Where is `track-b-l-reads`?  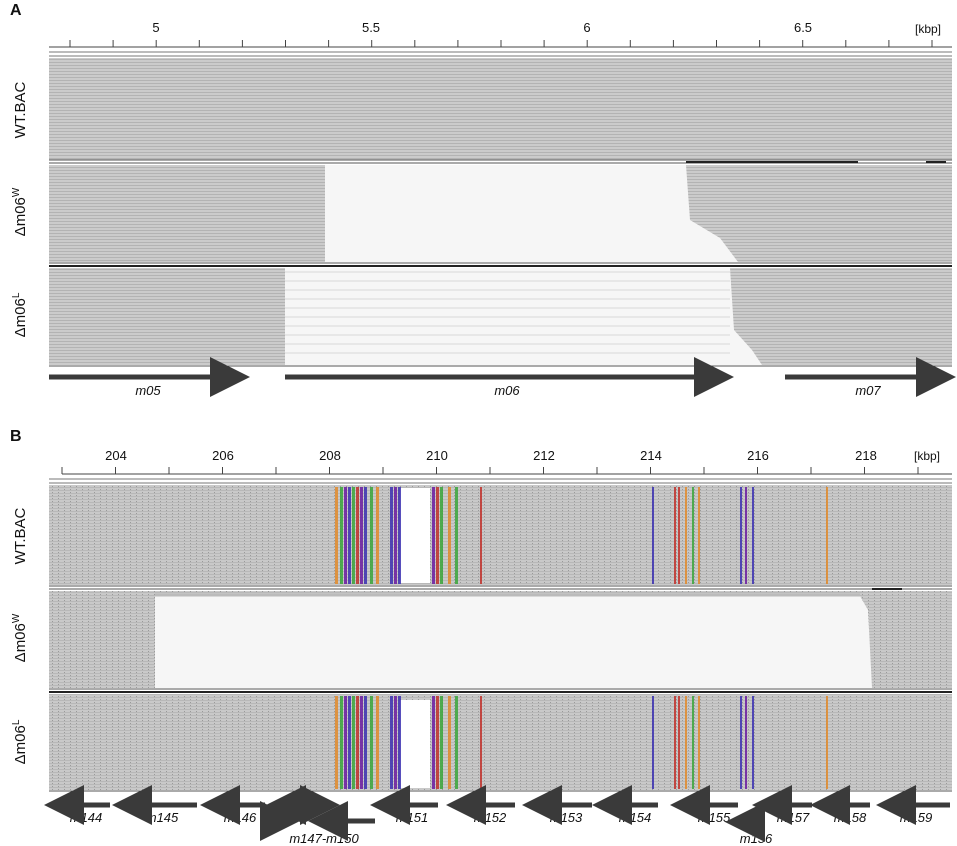
track-b-l-reads is located at coordinates (500, 742).